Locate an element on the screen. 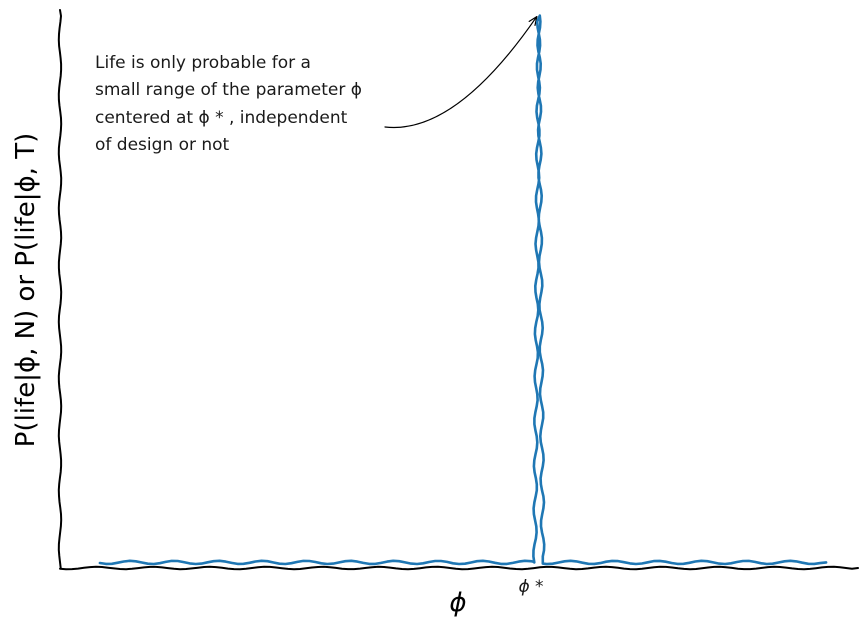 This screenshot has width=868, height=628. y-axis-line is located at coordinates (60, 289).